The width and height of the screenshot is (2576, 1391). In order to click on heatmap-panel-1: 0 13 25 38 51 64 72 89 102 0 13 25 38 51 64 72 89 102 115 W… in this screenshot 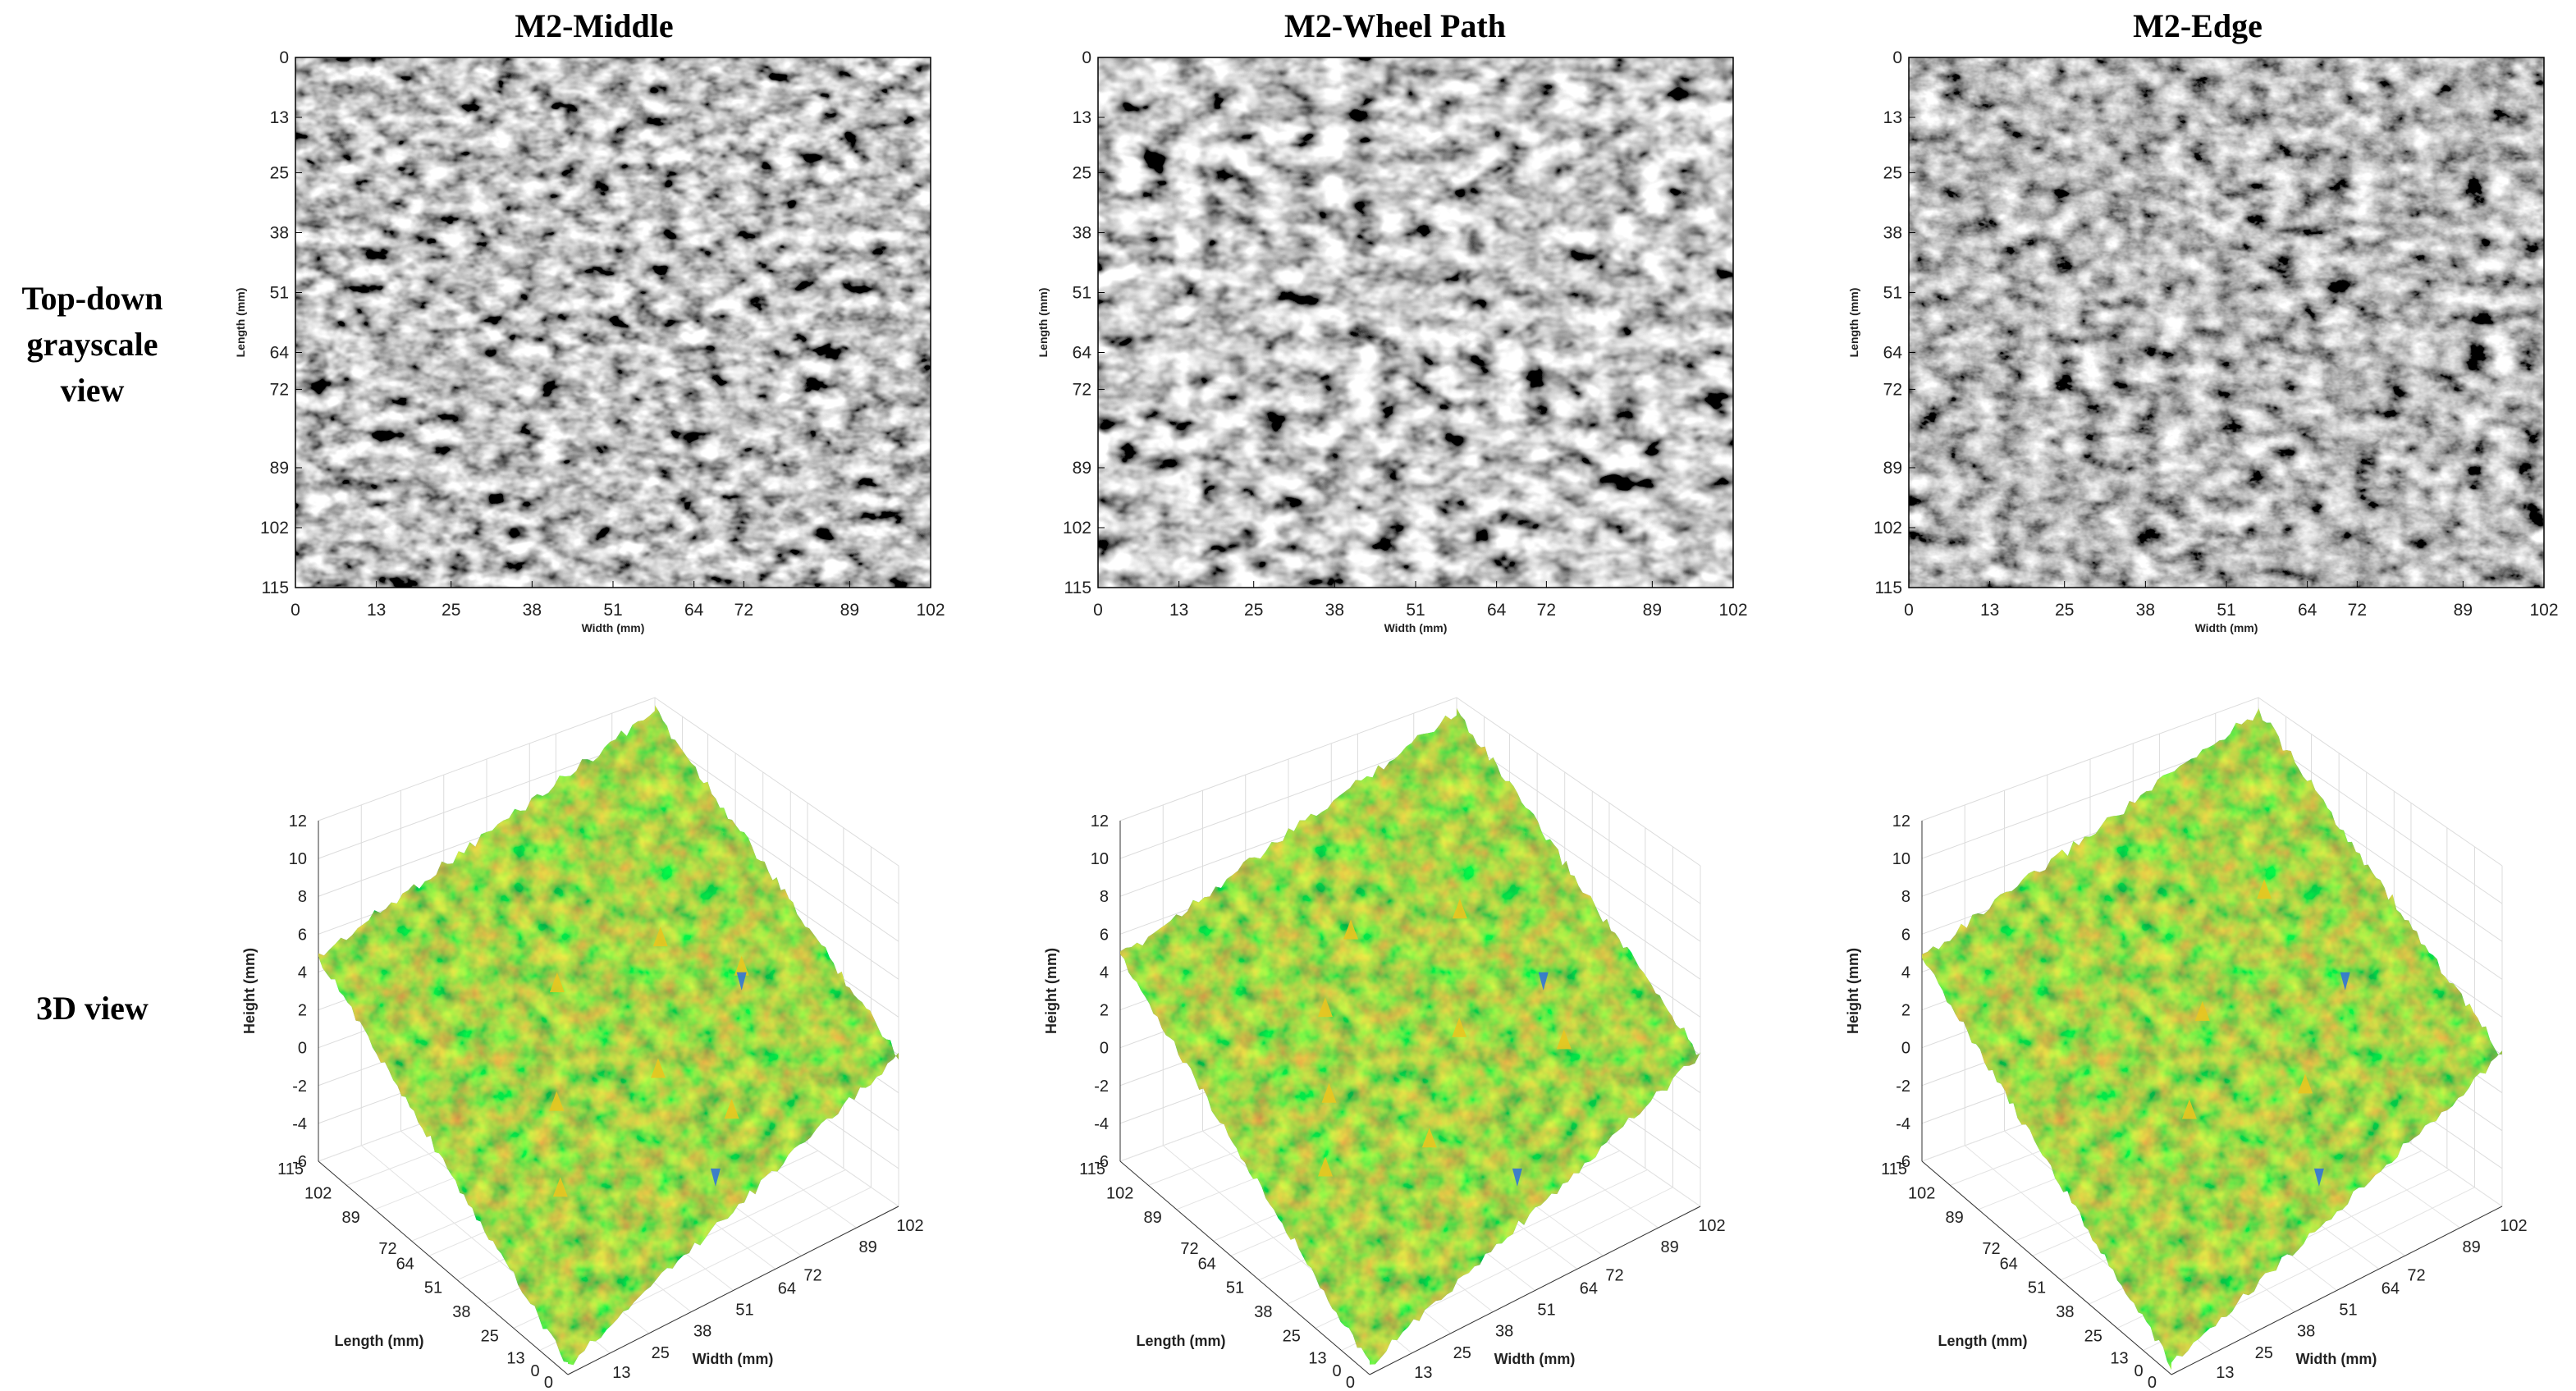, I will do `click(1392, 341)`.